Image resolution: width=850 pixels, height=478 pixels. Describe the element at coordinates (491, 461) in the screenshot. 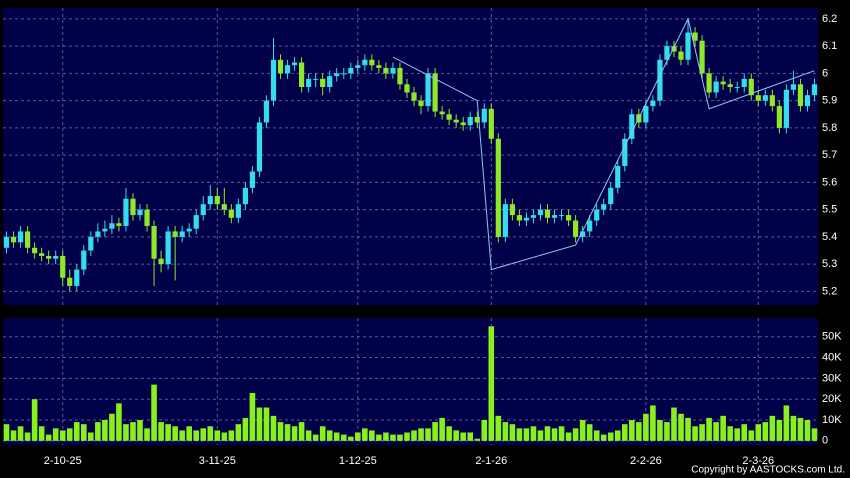

I see `x-tick-label: 2-1-26` at that location.